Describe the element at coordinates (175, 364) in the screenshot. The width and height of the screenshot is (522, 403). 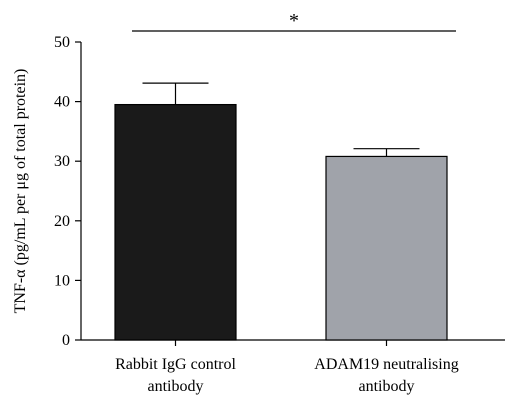
I see `category-label: Rabbit IgG control` at that location.